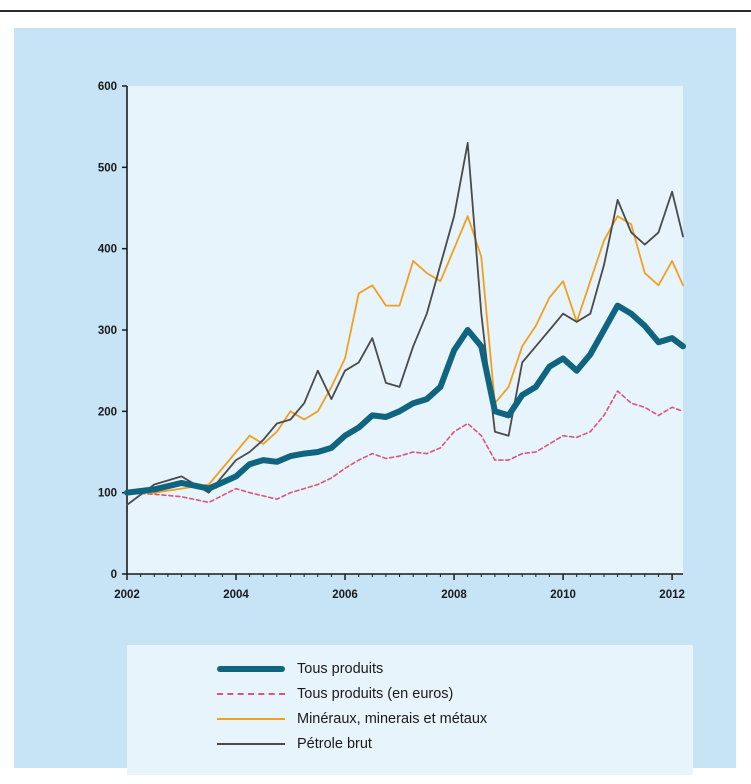 This screenshot has width=751, height=784. What do you see at coordinates (375, 694) in the screenshot?
I see `legend-label: Tous produits (en euros)` at bounding box center [375, 694].